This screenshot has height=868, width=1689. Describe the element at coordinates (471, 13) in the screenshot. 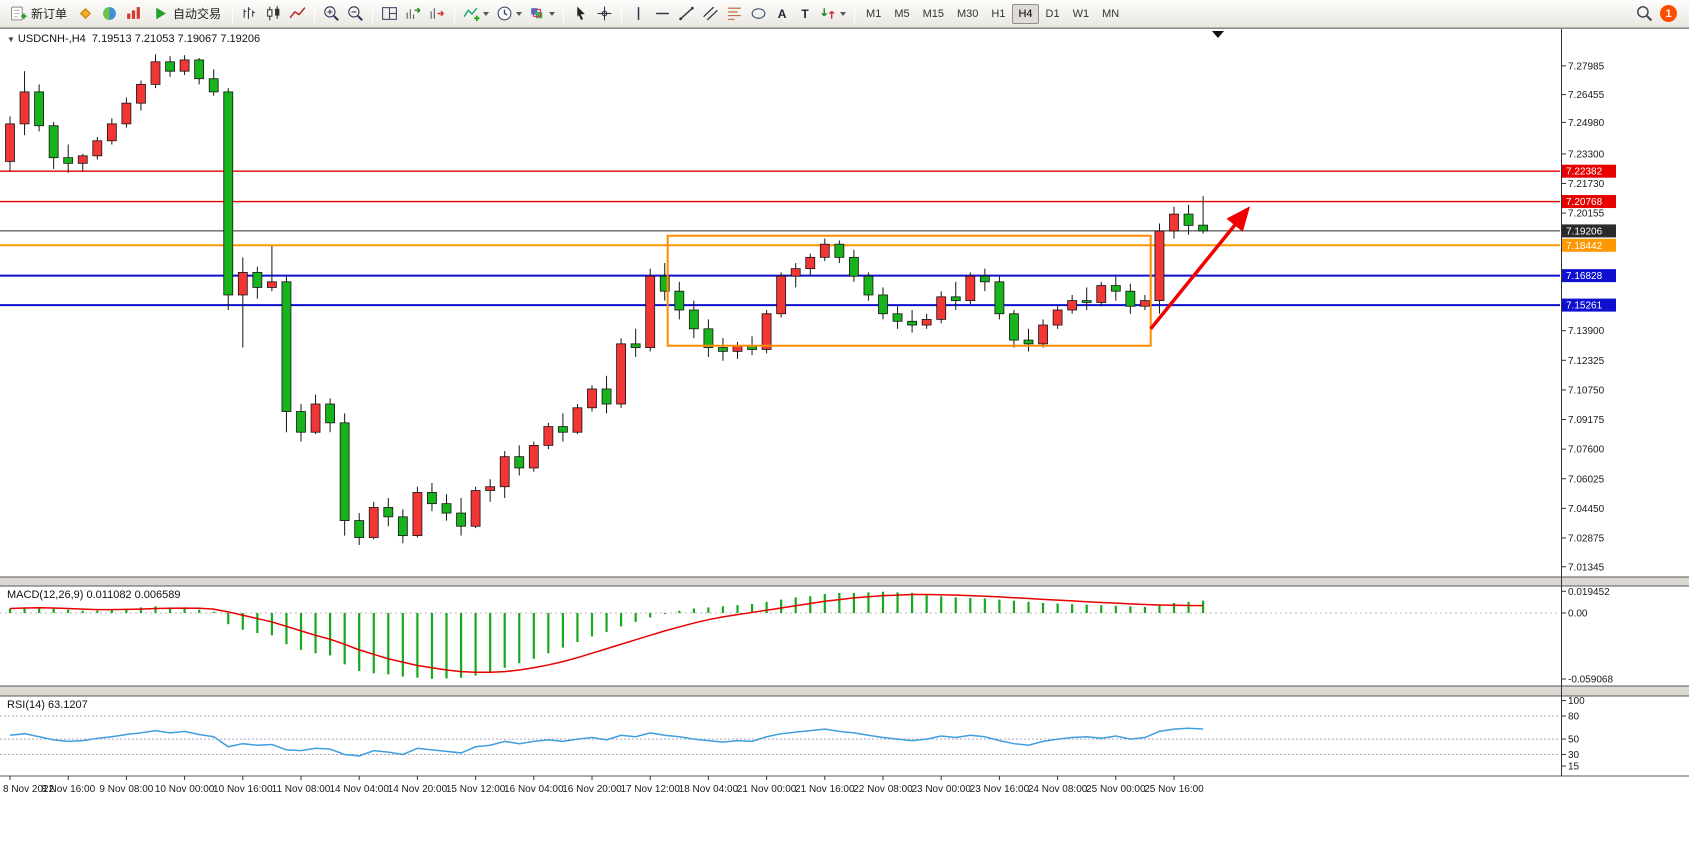

I see `indicators-icon` at that location.